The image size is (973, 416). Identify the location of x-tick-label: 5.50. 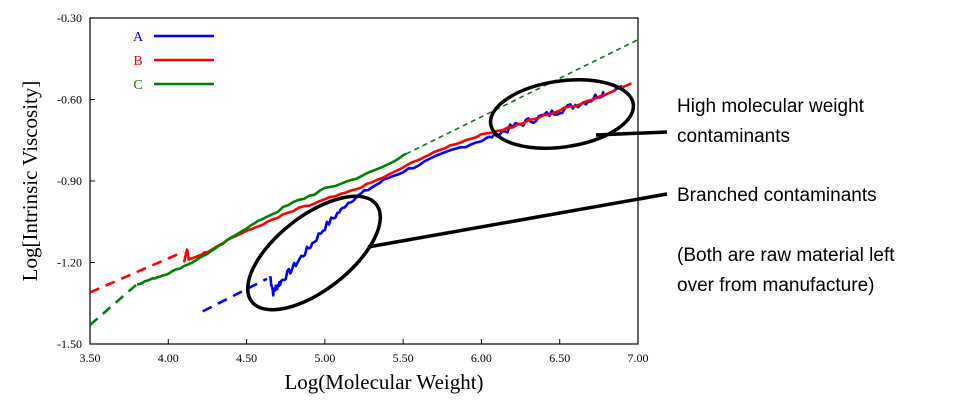
(403, 358).